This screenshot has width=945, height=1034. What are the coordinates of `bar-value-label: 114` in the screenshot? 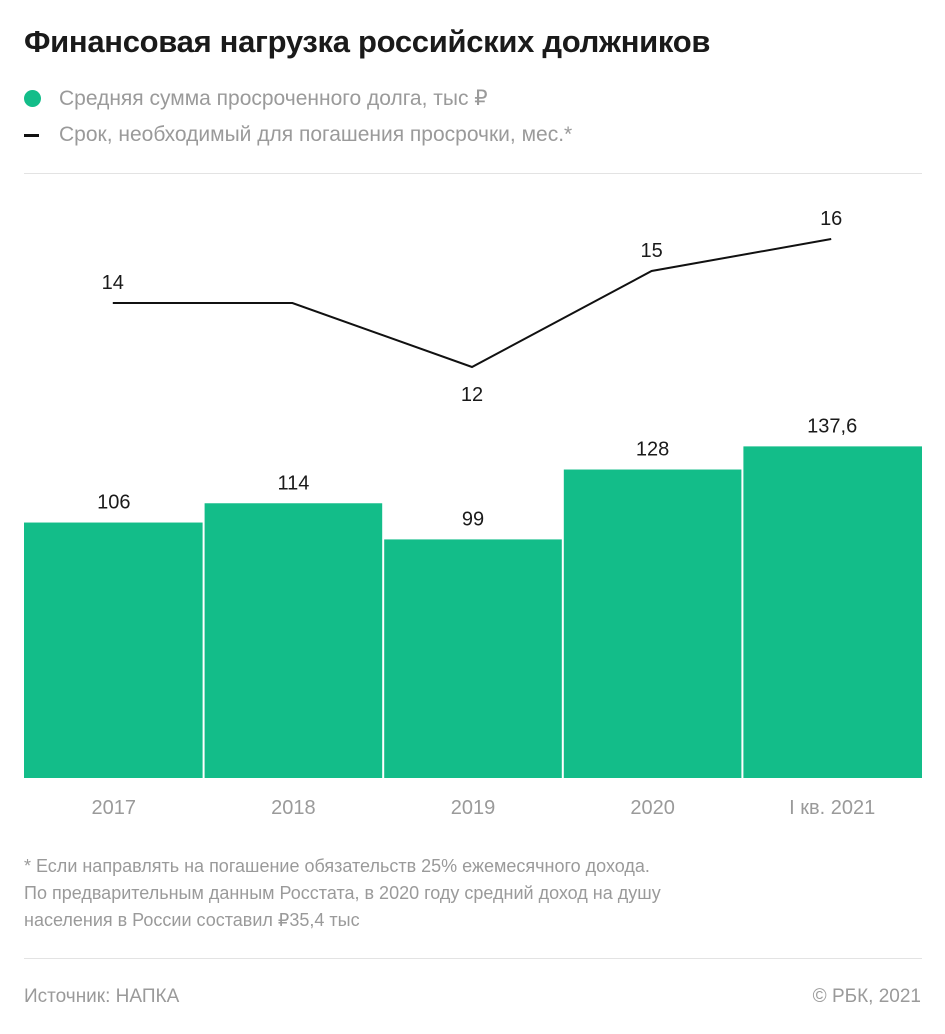 It's located at (293, 483).